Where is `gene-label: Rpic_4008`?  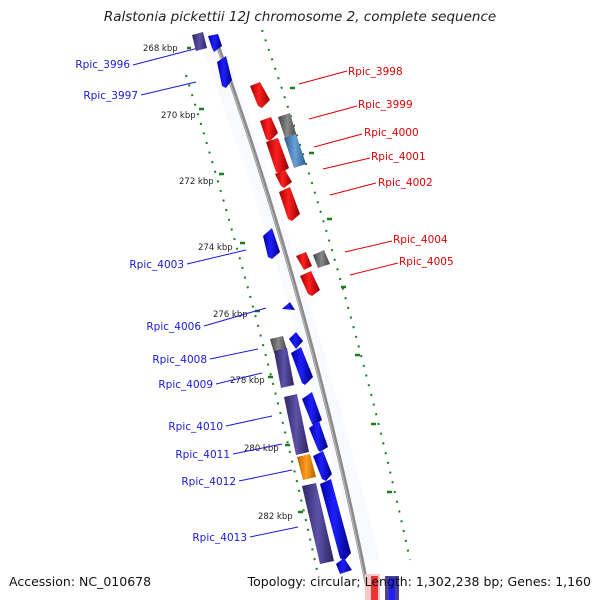 gene-label: Rpic_4008 is located at coordinates (179, 360).